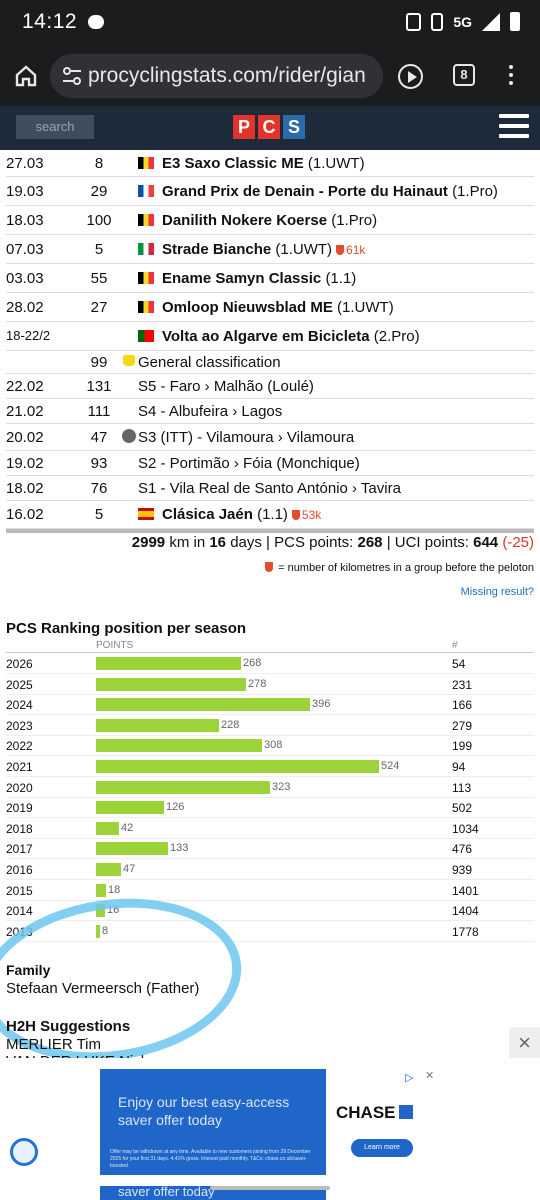 This screenshot has height=1200, width=540. Describe the element at coordinates (226, 386) in the screenshot. I see `stage-name-link: S5 - Faro › Malhão (Loulé)` at that location.